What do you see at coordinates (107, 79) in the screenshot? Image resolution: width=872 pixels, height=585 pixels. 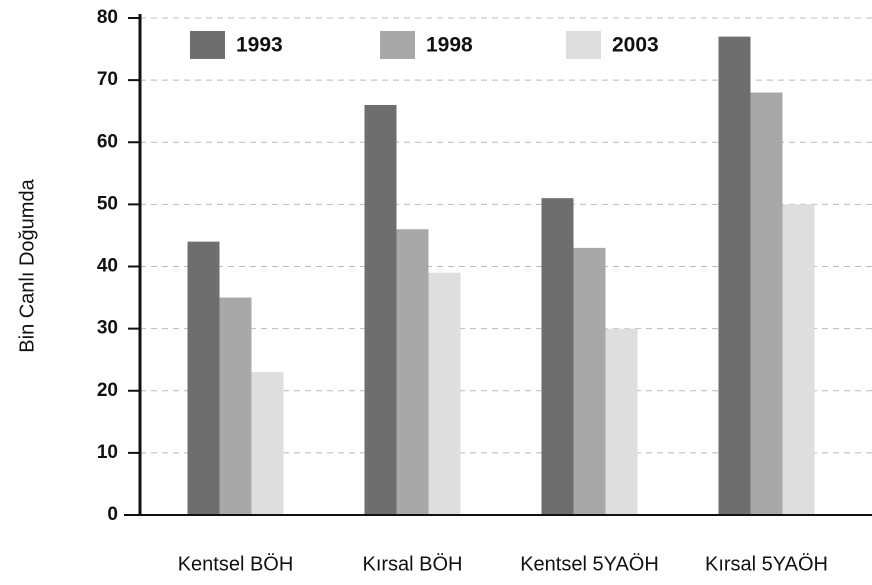 I see `y-tick-label: 70` at bounding box center [107, 79].